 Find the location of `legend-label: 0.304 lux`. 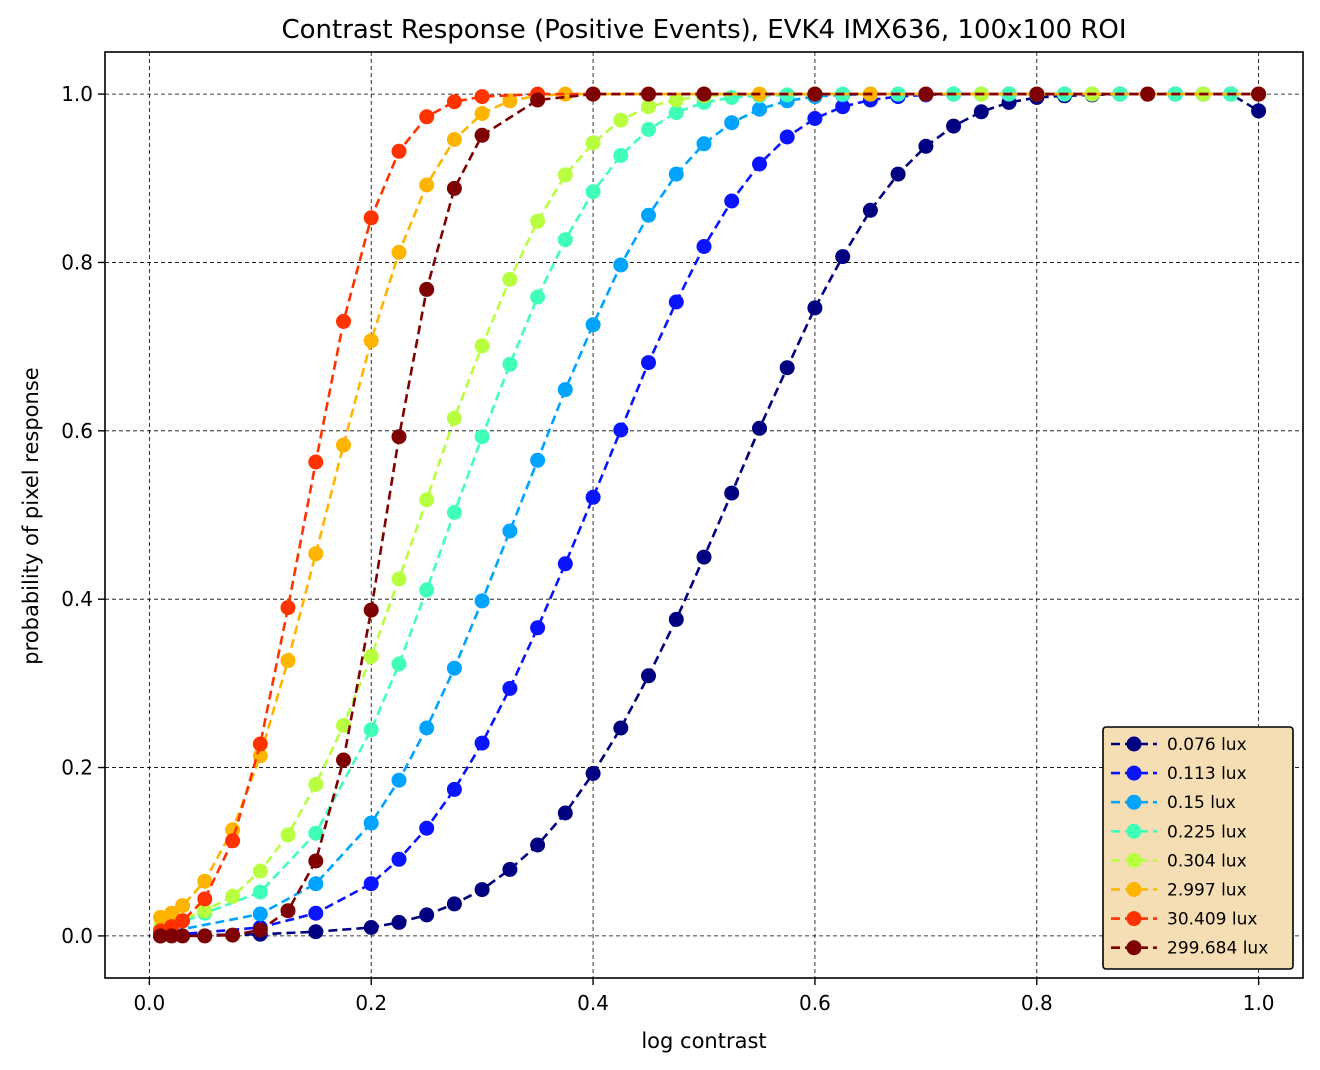

legend-label: 0.304 lux is located at coordinates (1207, 861).